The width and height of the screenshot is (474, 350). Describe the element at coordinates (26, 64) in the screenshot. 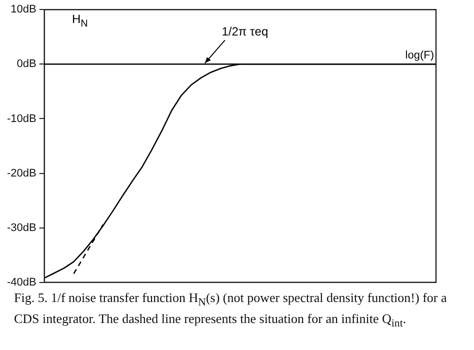

I see `y-tick-label: 0dB` at that location.